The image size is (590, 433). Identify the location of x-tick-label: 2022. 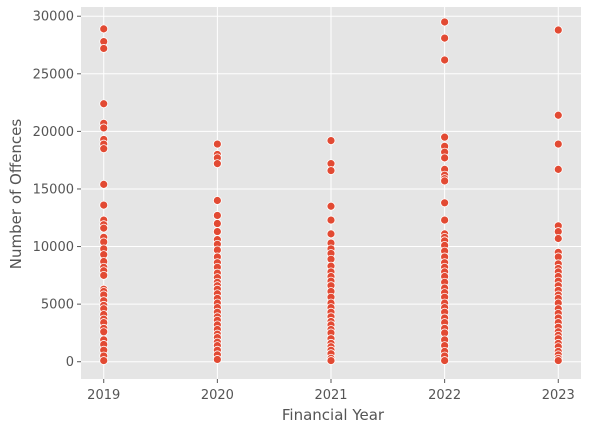
(444, 395).